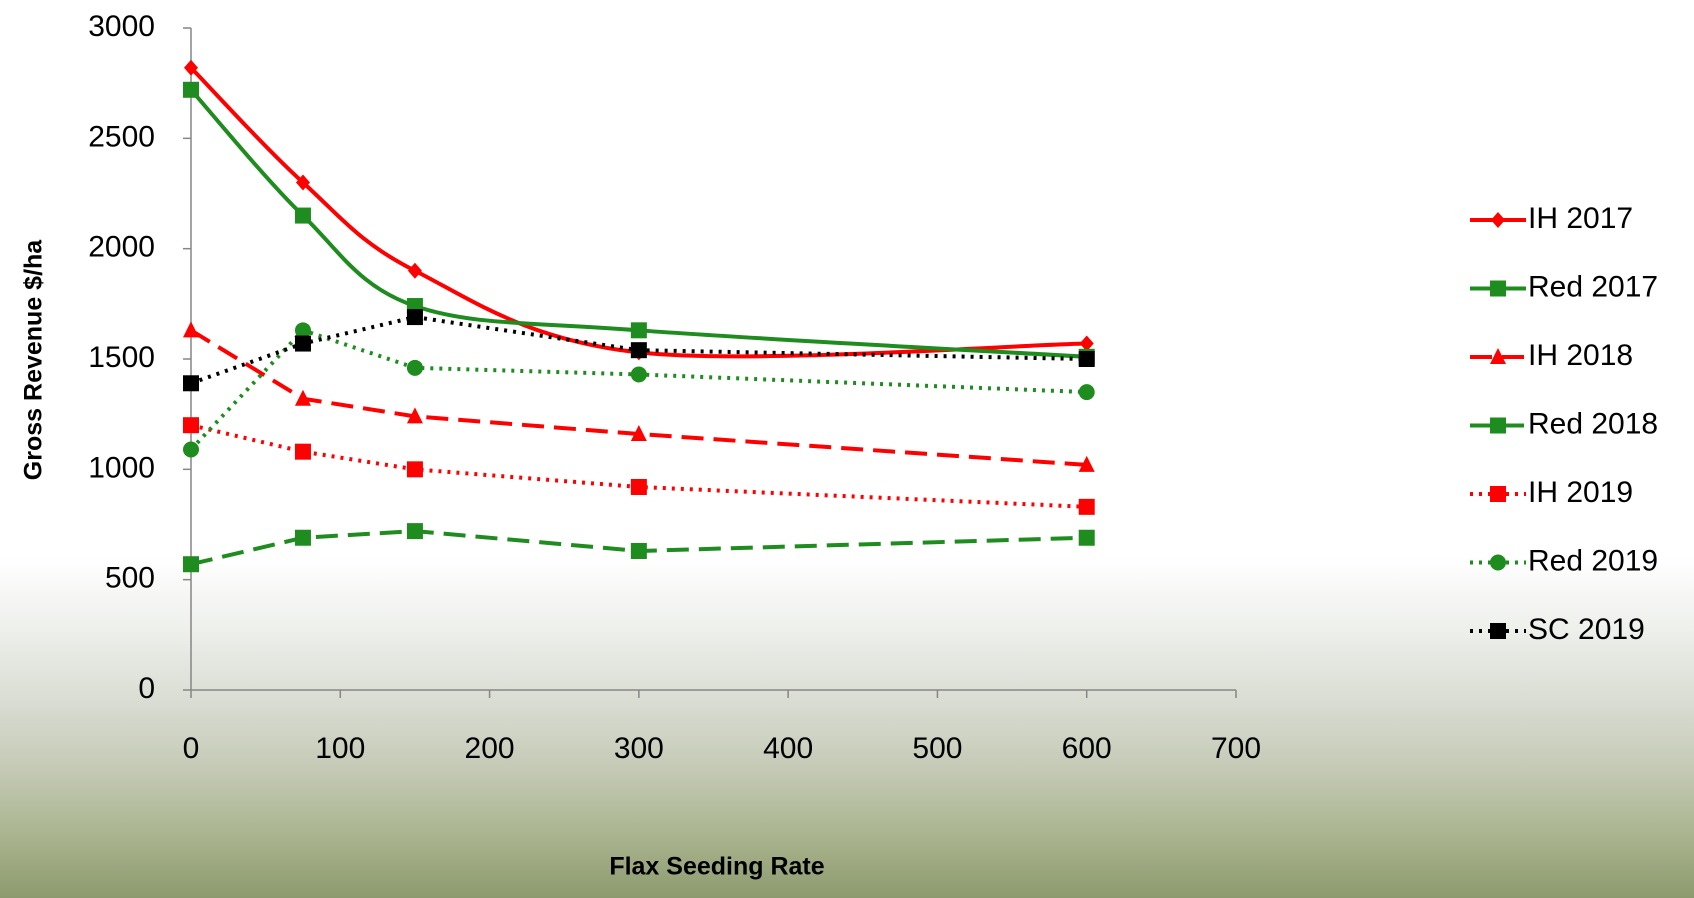 Image resolution: width=1694 pixels, height=898 pixels. Describe the element at coordinates (490, 748) in the screenshot. I see `x-tick-label: 200` at that location.